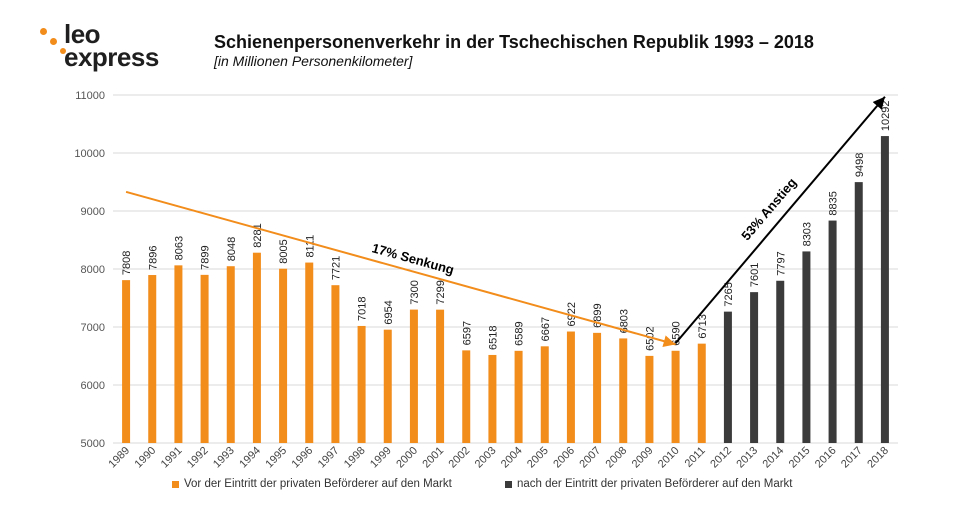 The image size is (960, 505). What do you see at coordinates (781, 263) in the screenshot?
I see `data-label: 7797` at bounding box center [781, 263].